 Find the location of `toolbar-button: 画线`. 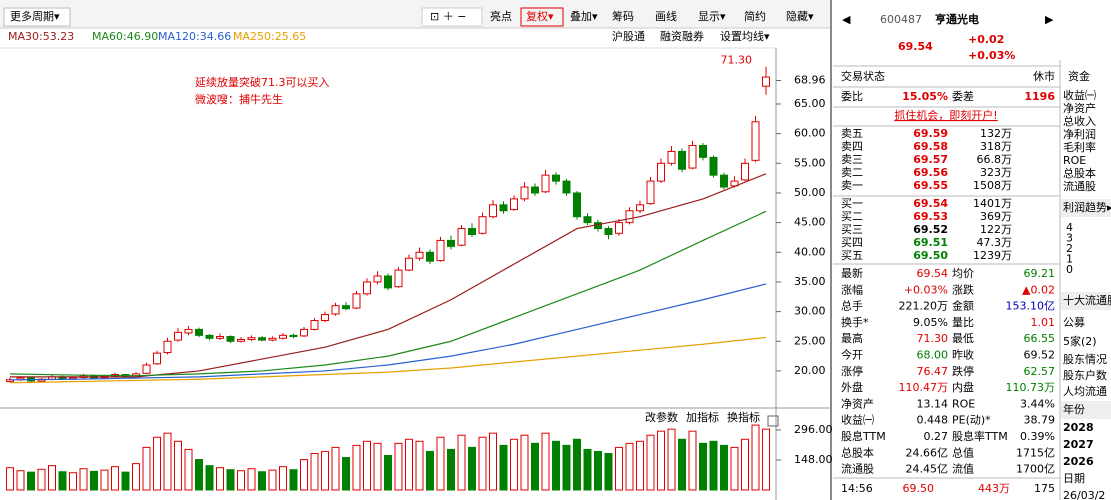

toolbar-button: 画线 is located at coordinates (666, 16).